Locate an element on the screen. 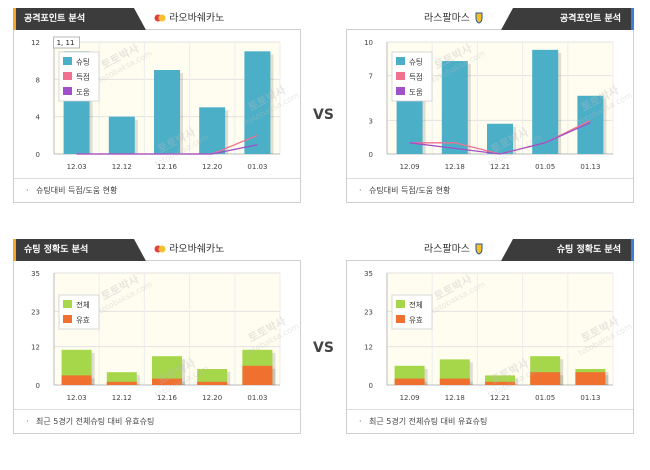 Image resolution: width=650 pixels, height=470 pixels. legend-label: 득점 is located at coordinates (416, 77).